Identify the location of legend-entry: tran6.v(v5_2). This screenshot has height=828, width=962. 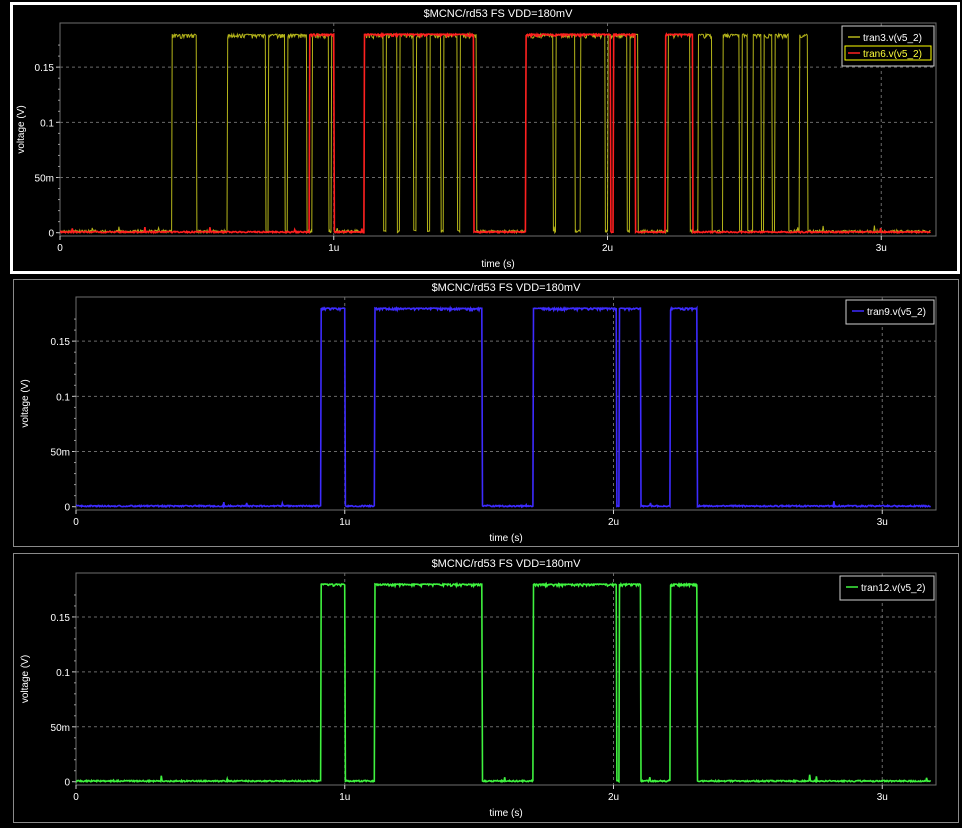
(892, 54).